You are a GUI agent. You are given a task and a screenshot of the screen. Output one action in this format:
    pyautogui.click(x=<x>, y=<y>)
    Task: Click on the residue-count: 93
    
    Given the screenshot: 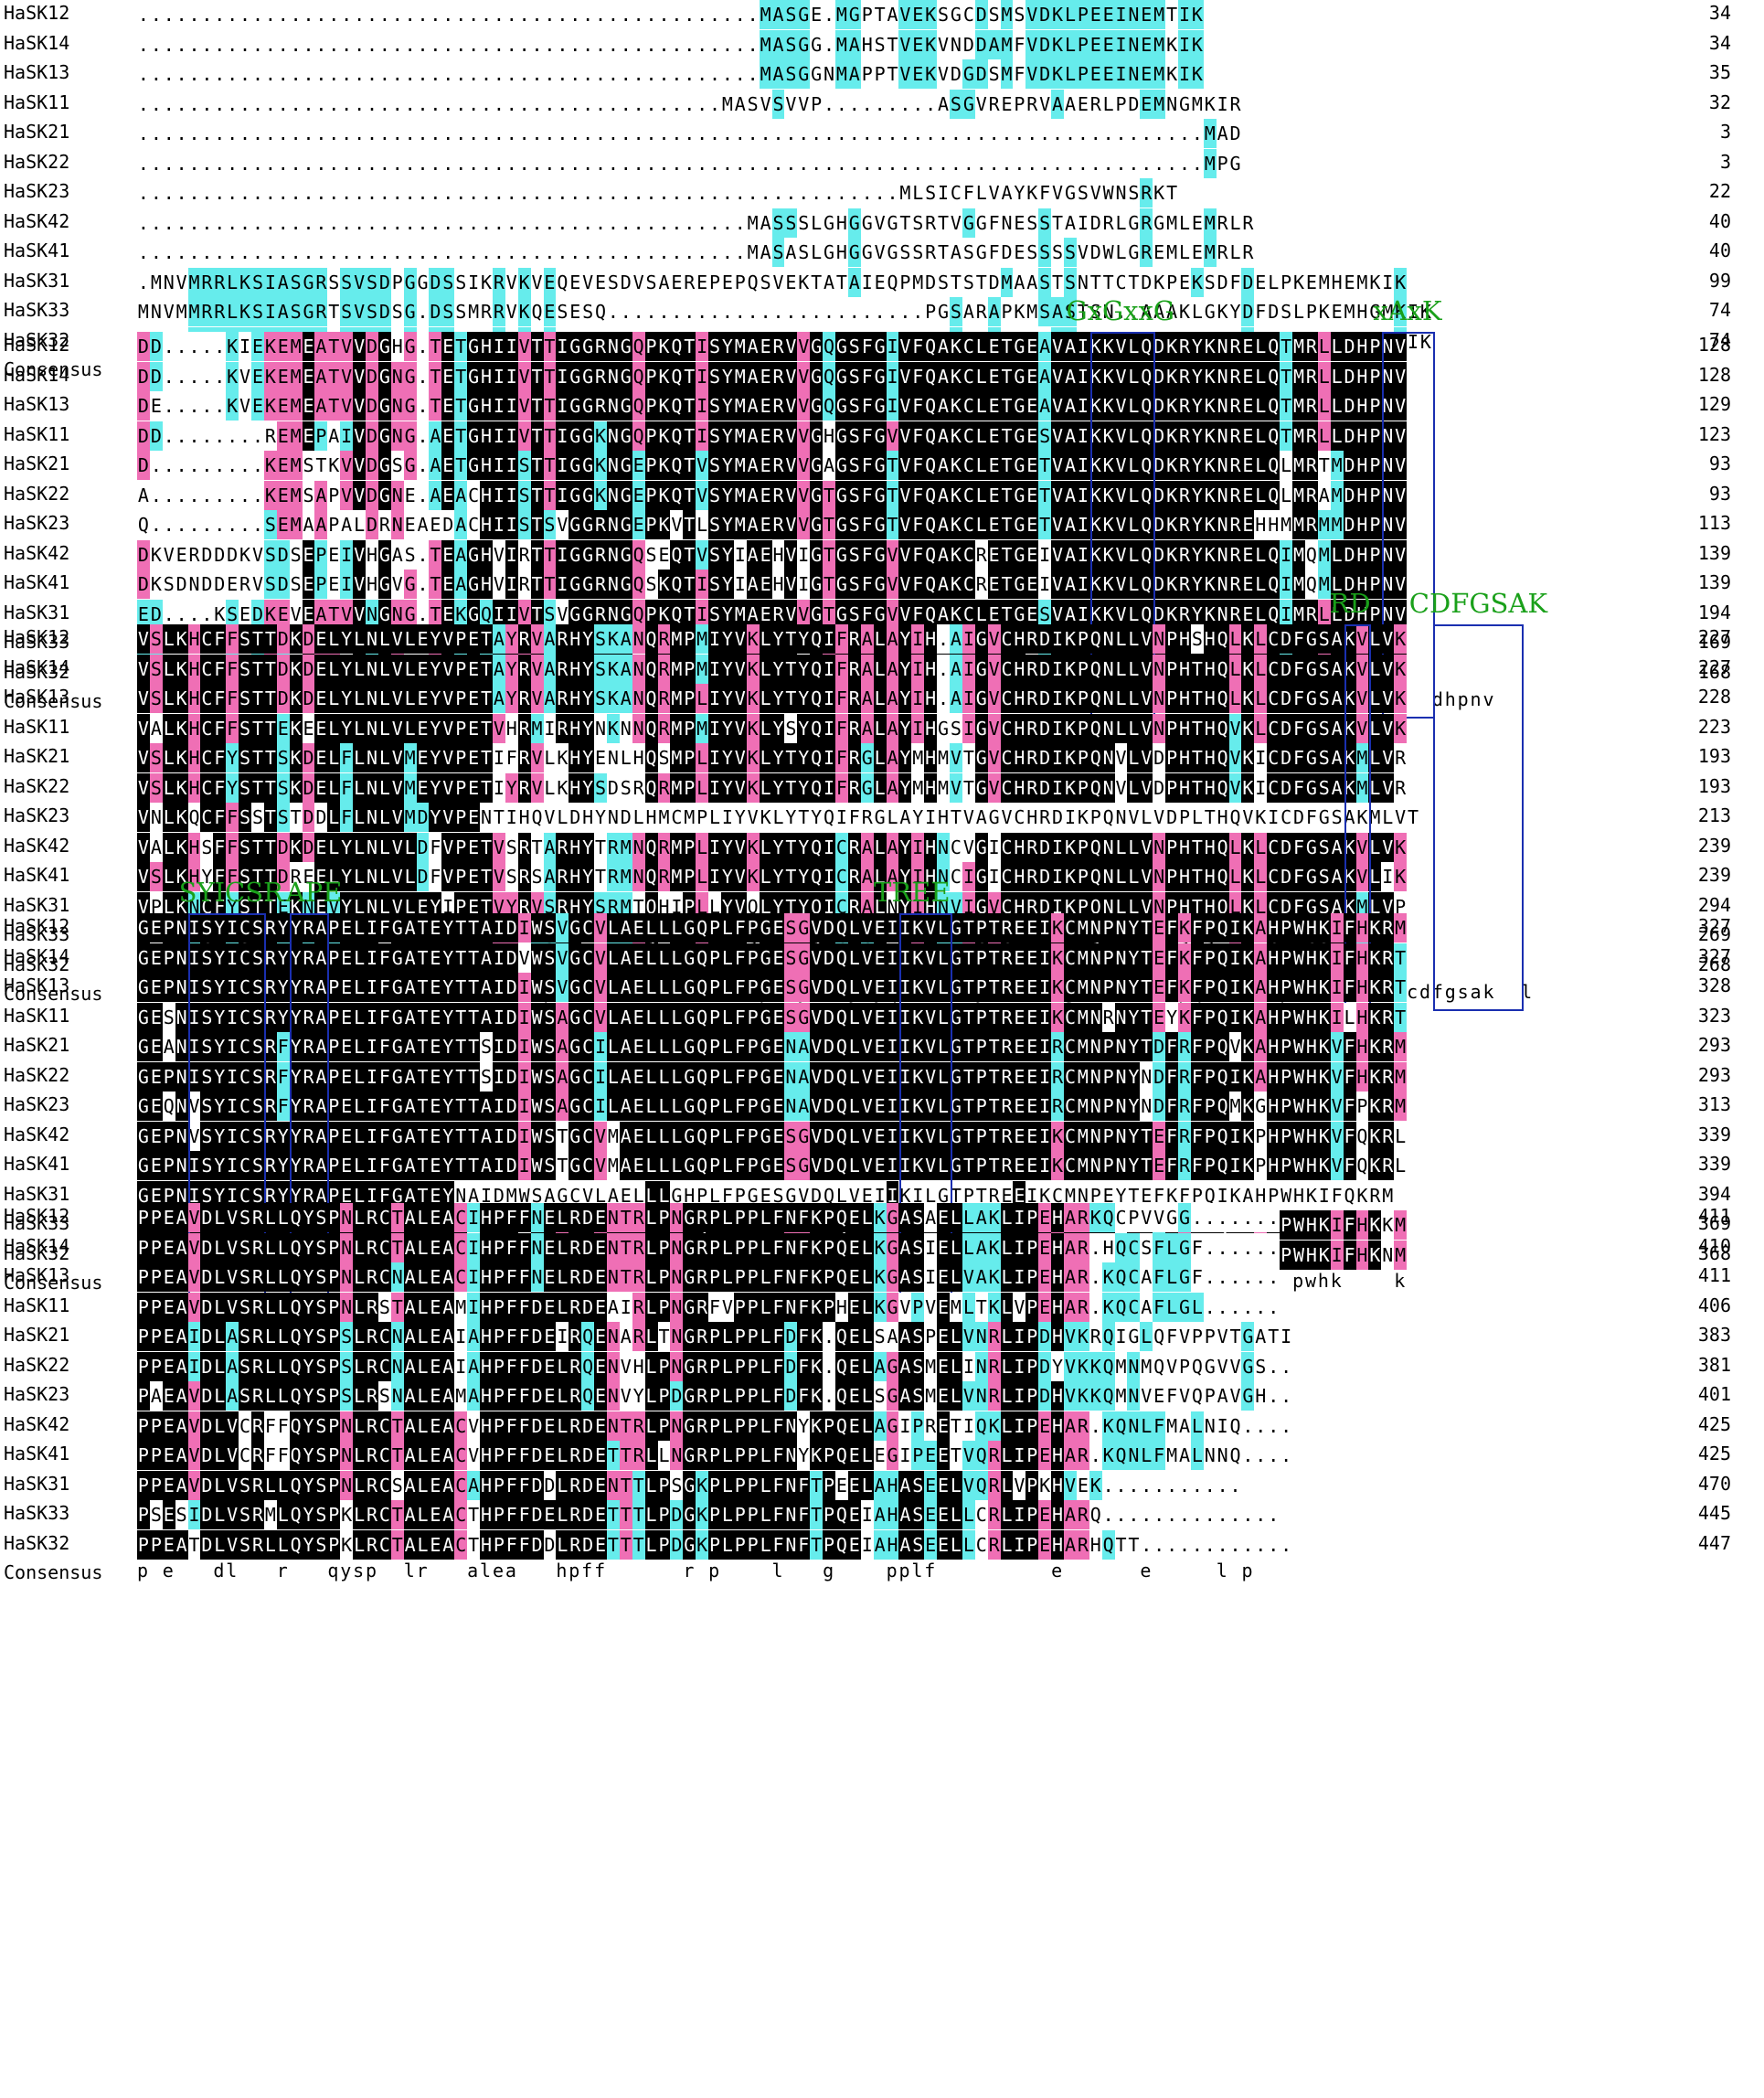 What is the action you would take?
    pyautogui.click(x=1719, y=493)
    